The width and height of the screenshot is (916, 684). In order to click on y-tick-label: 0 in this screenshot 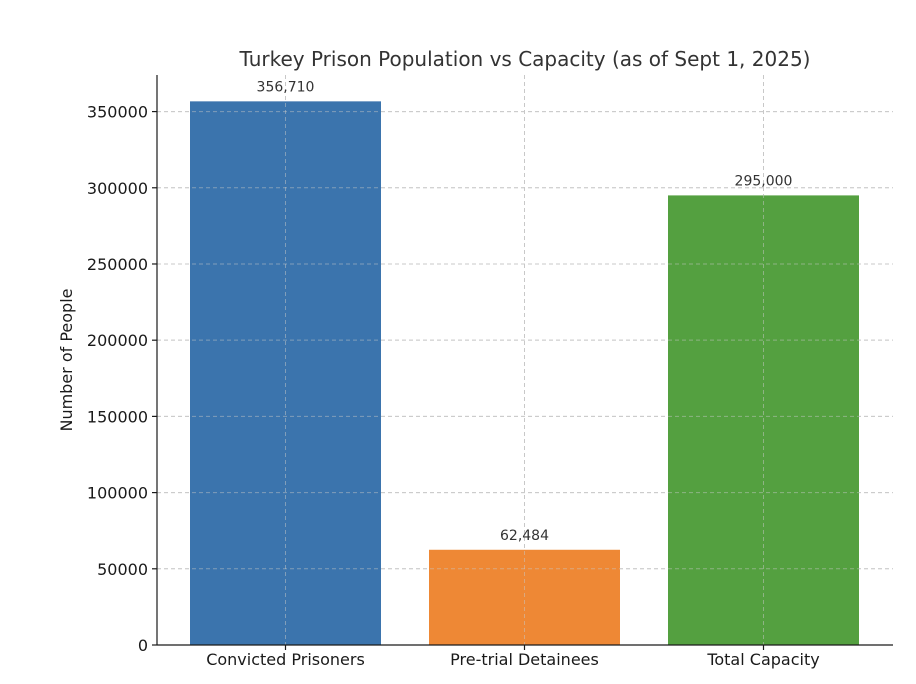, I will do `click(143, 645)`.